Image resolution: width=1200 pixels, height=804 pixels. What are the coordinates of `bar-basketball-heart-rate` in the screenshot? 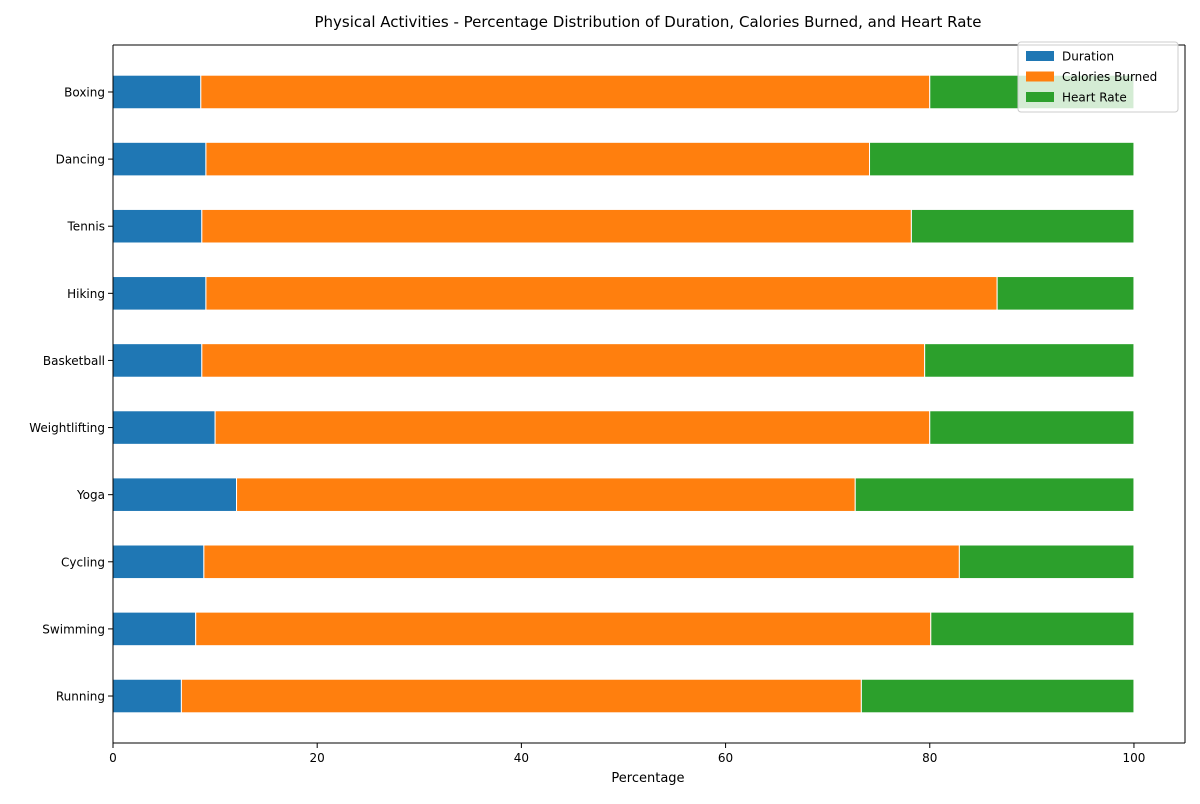 It's located at (1029, 360).